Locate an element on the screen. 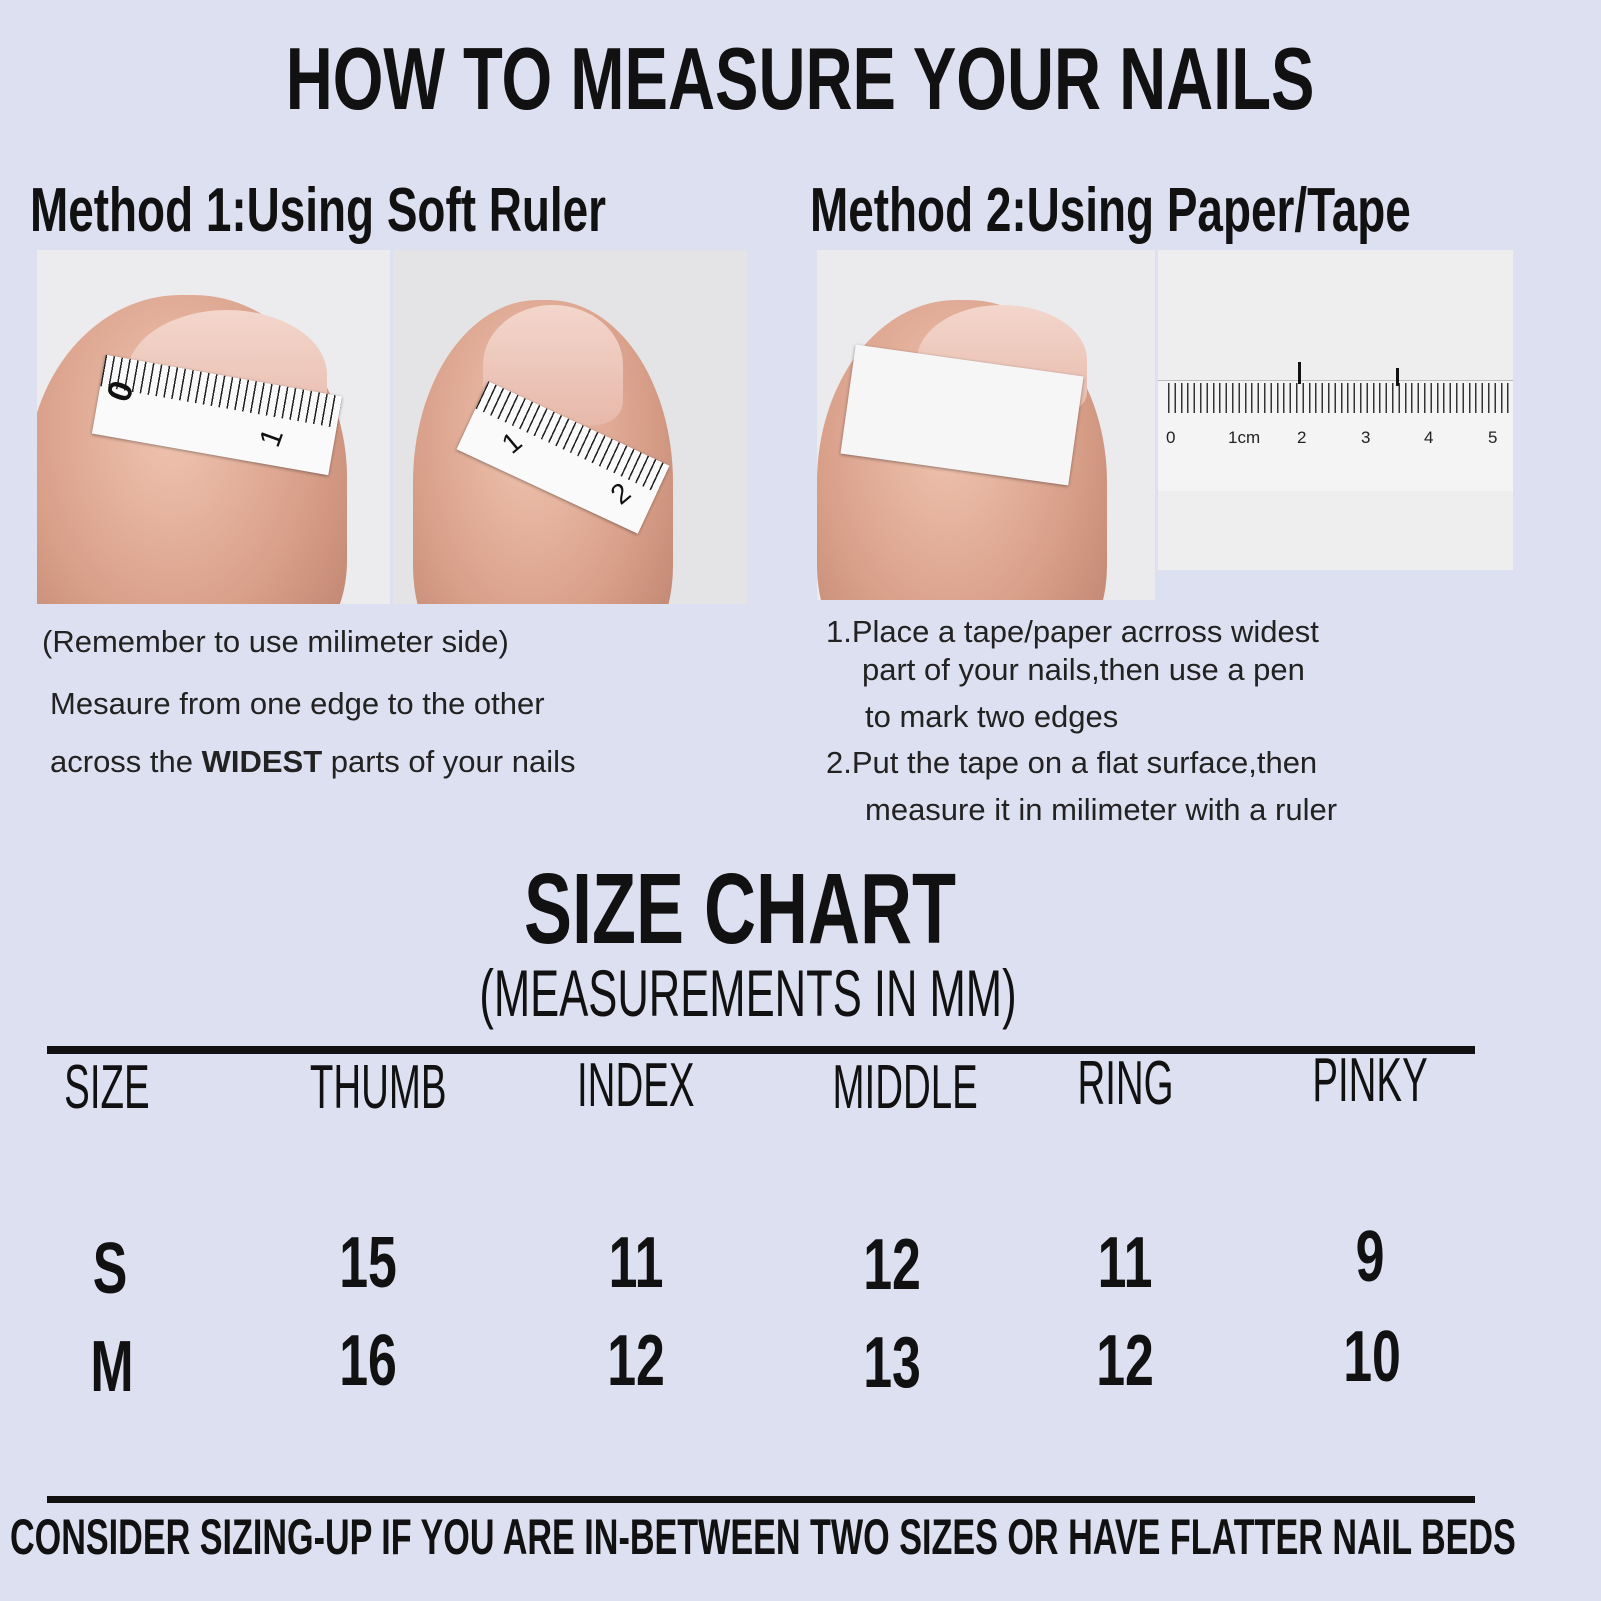  method2-heading: Method 2:Using Paper/Tape is located at coordinates (1110, 210).